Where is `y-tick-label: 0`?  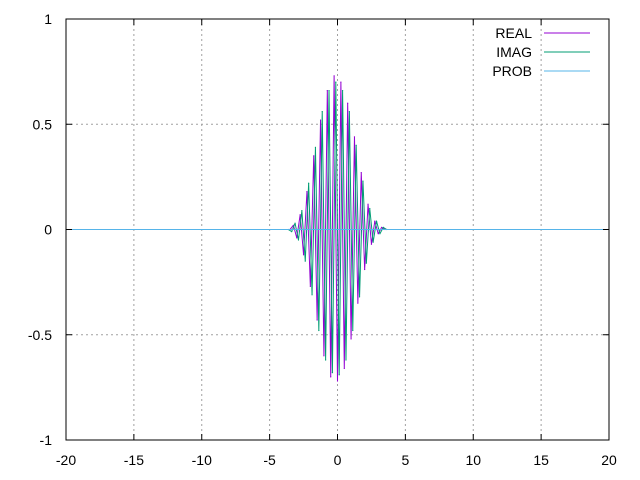 y-tick-label: 0 is located at coordinates (48, 230).